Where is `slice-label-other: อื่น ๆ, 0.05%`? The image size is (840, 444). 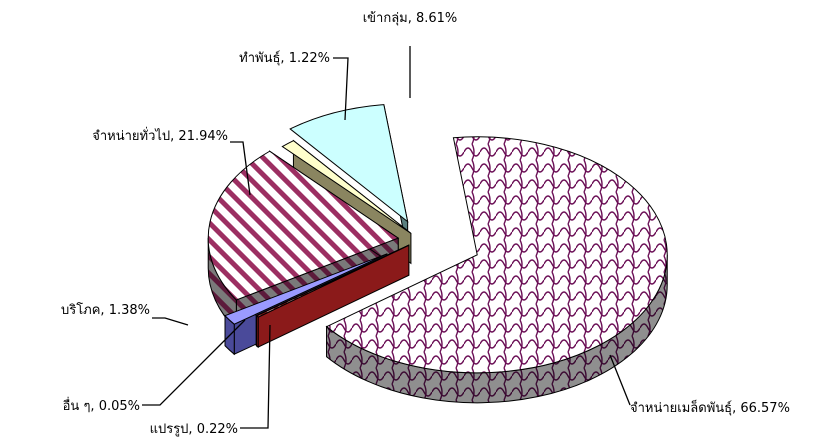 slice-label-other: อื่น ๆ, 0.05% is located at coordinates (154, 366).